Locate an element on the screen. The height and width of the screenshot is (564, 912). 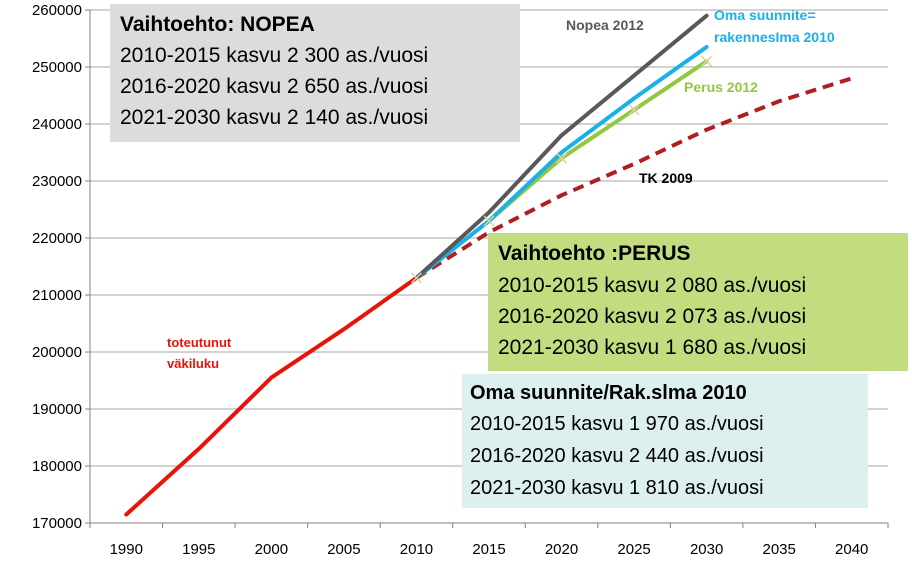
nopea-box-line: 2021-2030 kasvu 2 140 as./vuosi is located at coordinates (274, 117).